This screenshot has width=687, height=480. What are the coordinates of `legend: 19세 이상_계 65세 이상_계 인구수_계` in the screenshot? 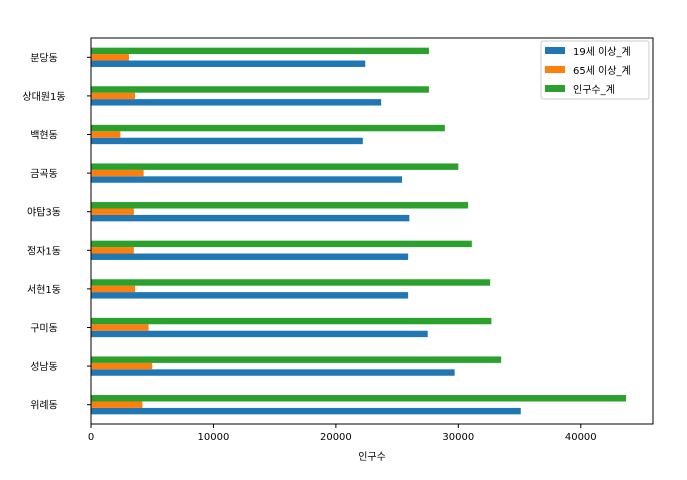 It's located at (595, 70).